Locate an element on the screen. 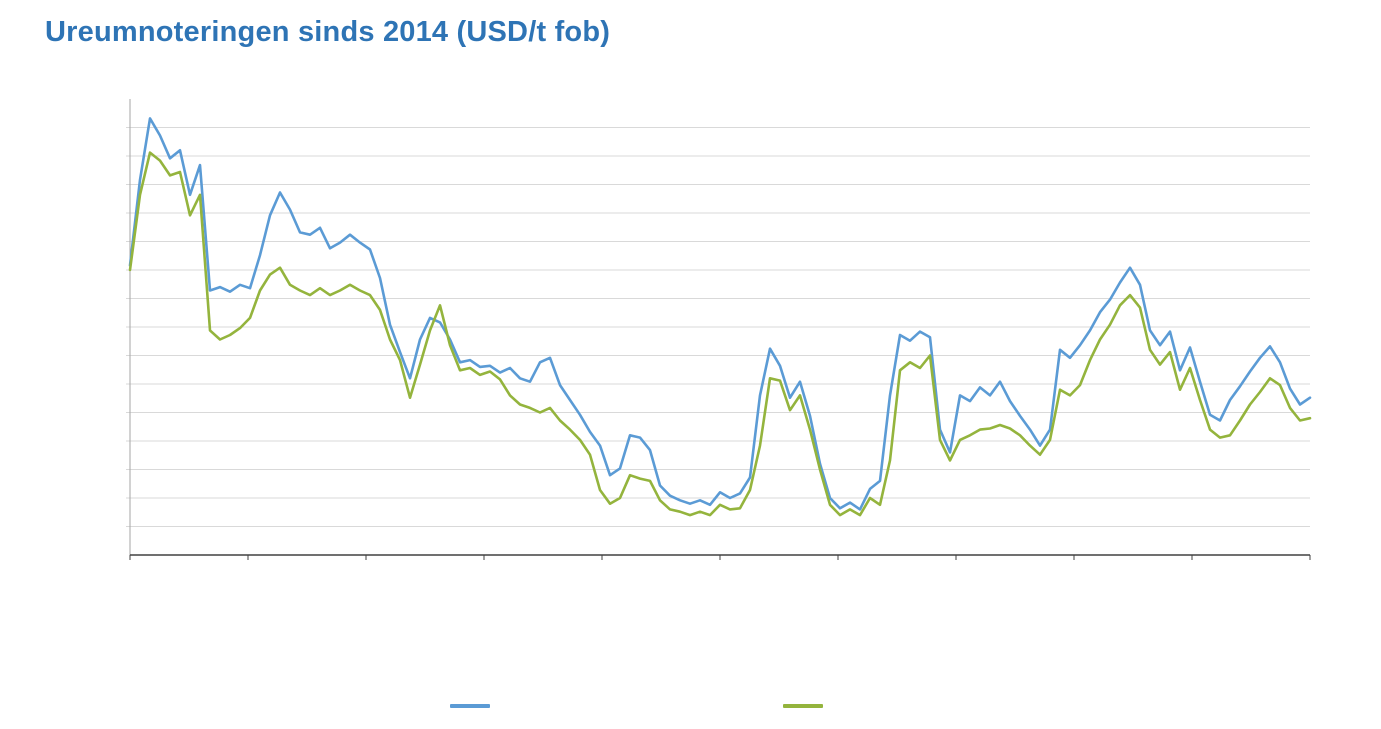  legend-line-swatch-blue-icon is located at coordinates (470, 706).